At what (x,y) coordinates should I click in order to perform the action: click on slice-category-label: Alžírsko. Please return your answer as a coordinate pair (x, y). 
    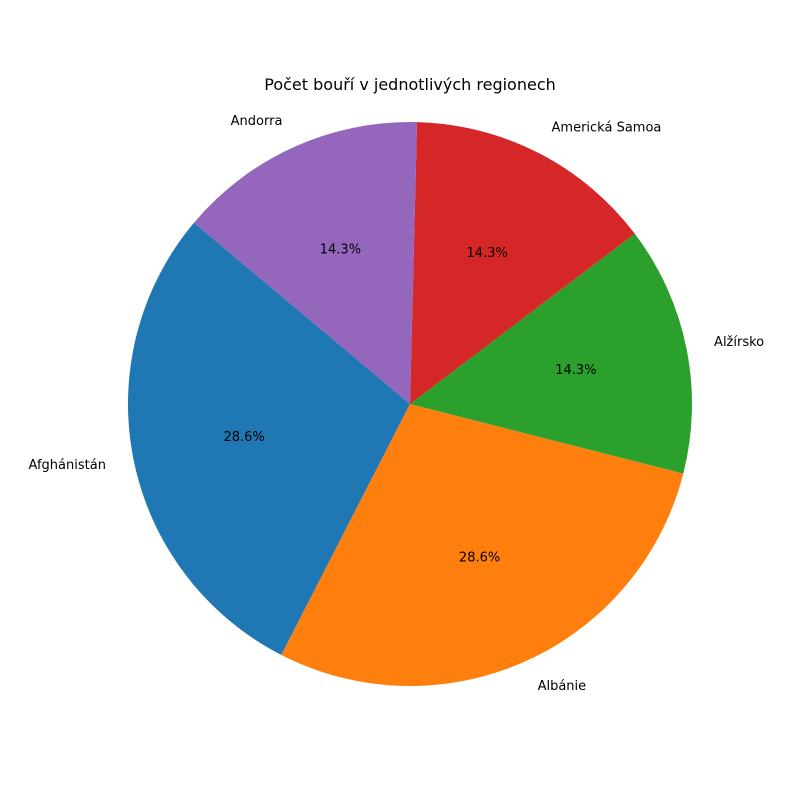
    Looking at the image, I should click on (739, 342).